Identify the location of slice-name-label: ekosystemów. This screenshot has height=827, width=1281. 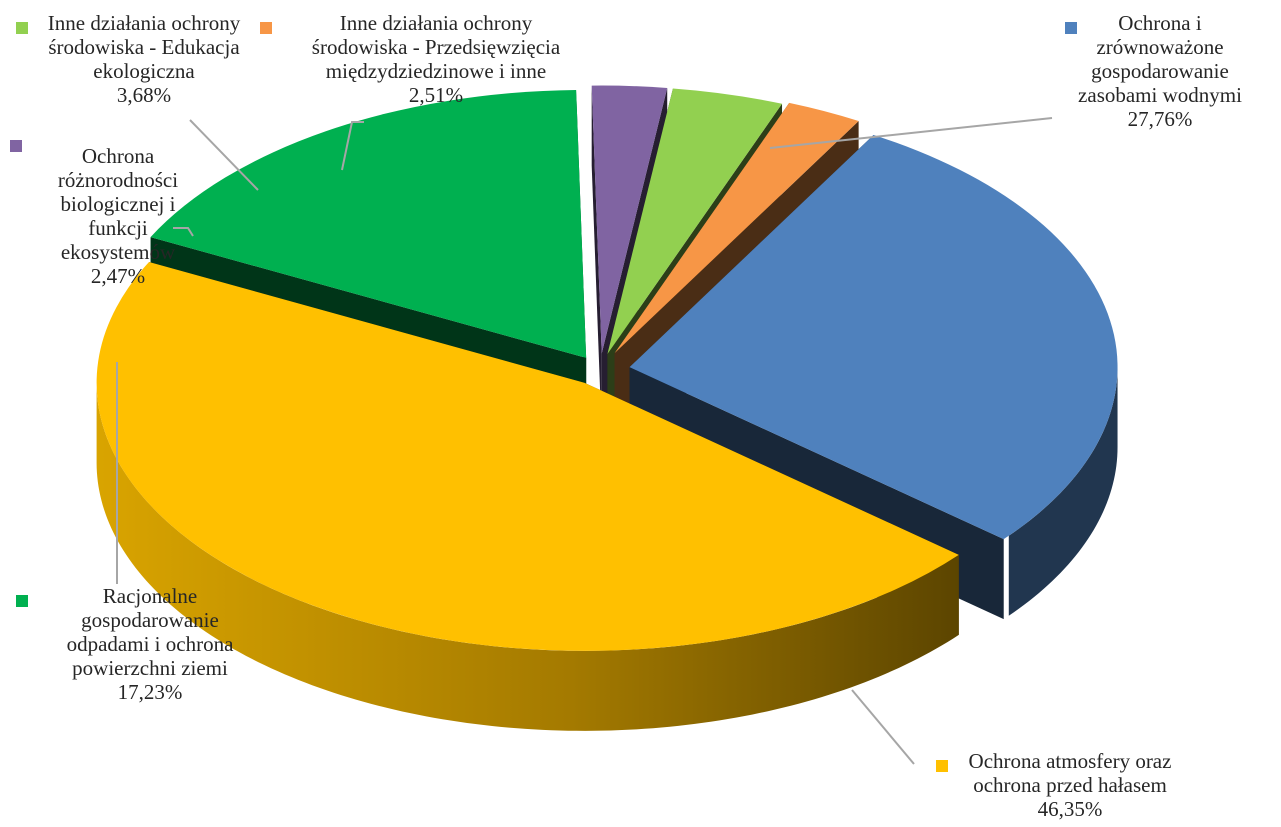
(118, 252).